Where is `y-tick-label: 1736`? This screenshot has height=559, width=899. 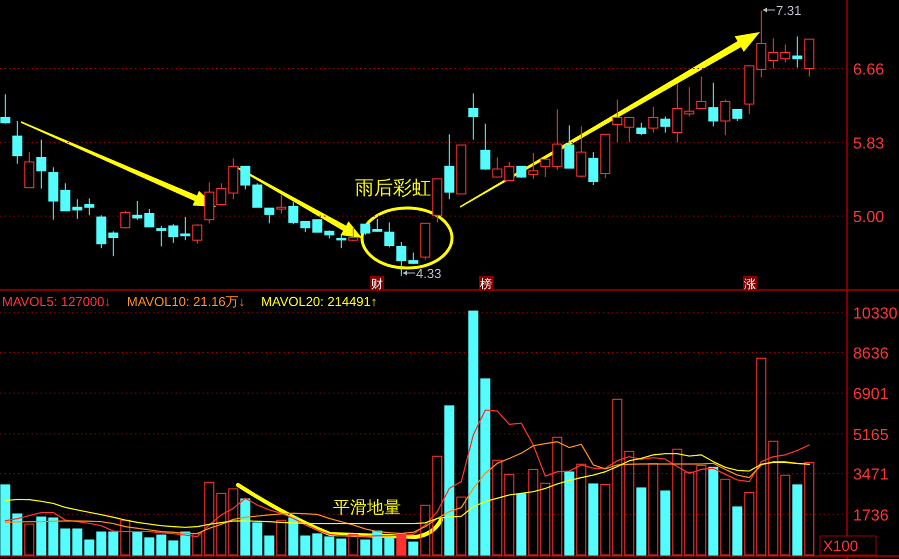
y-tick-label: 1736 is located at coordinates (871, 515).